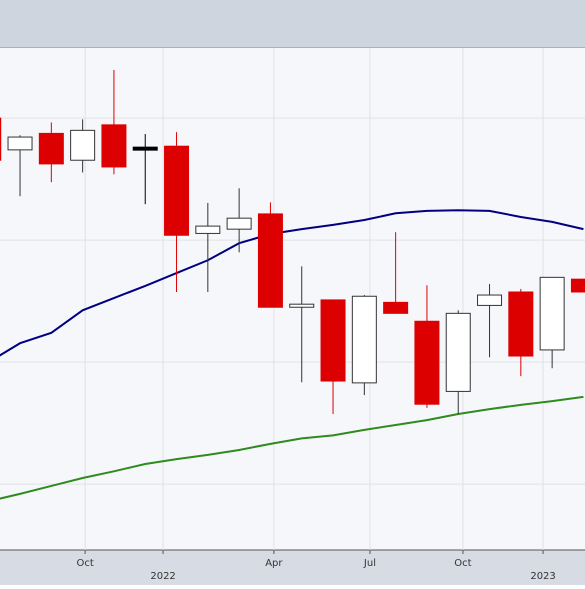 Image resolution: width=585 pixels, height=589 pixels. I want to click on header-bar, so click(292, 24).